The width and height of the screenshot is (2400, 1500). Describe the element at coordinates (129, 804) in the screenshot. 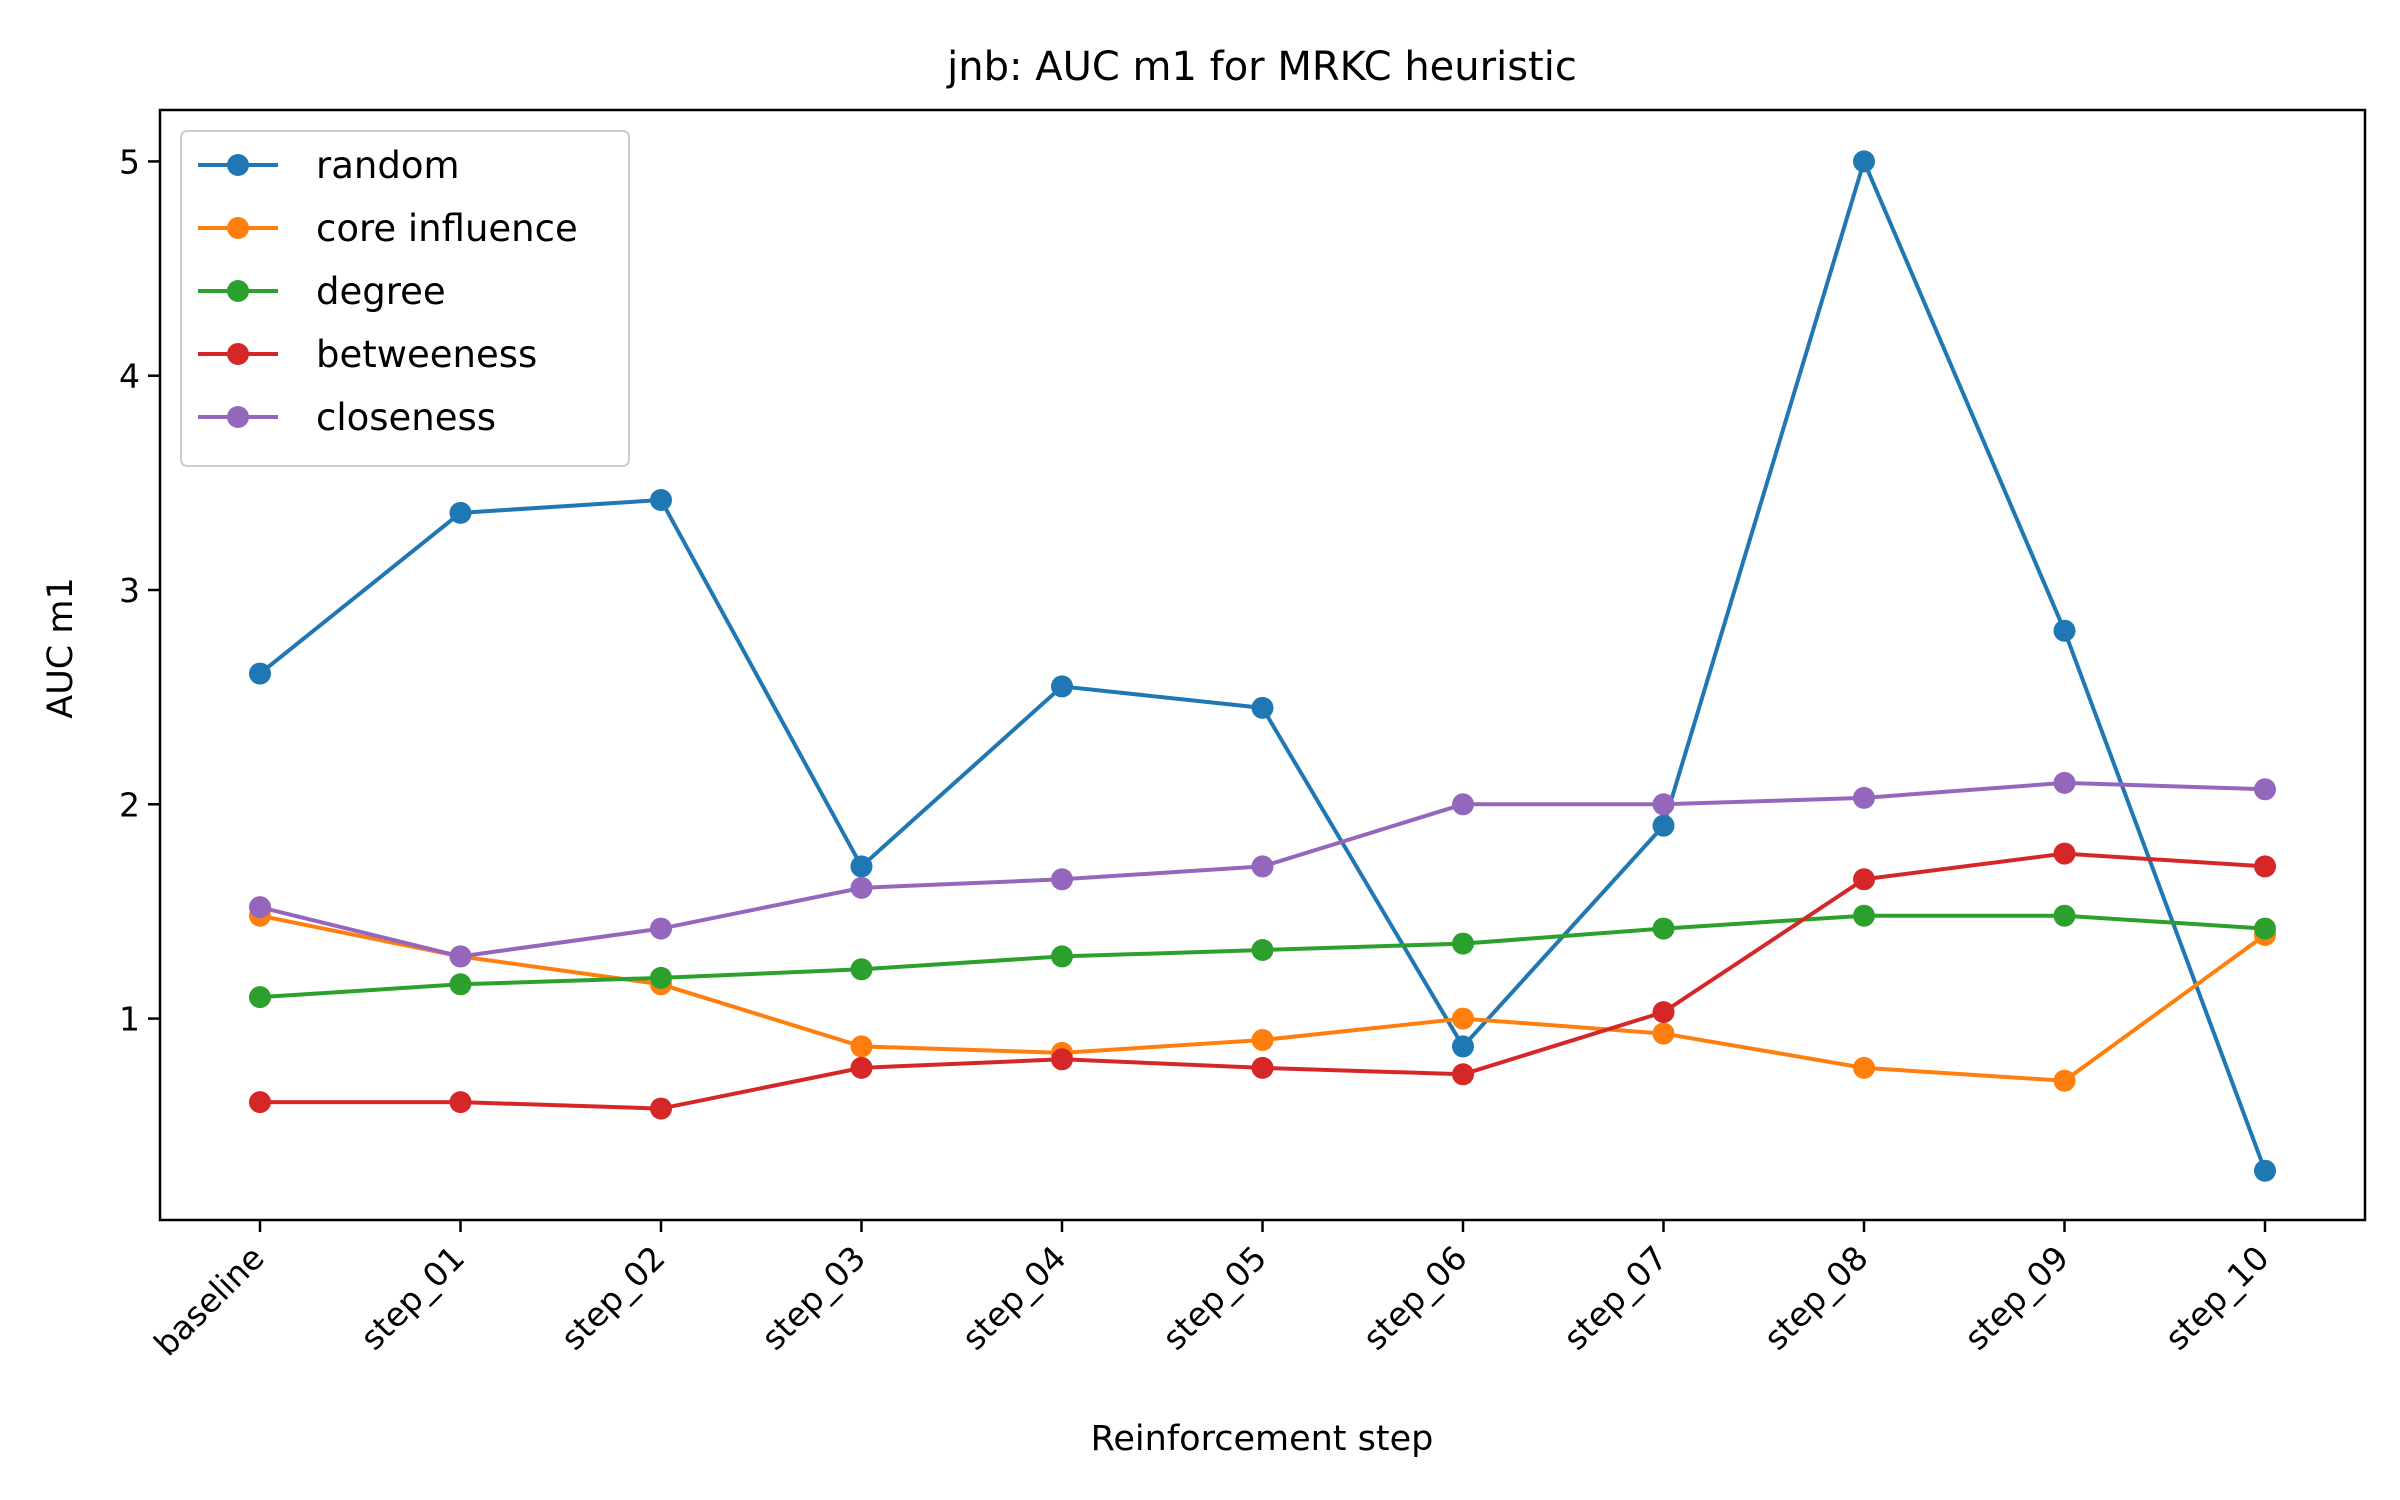

I see `y-tick-label: 2` at that location.